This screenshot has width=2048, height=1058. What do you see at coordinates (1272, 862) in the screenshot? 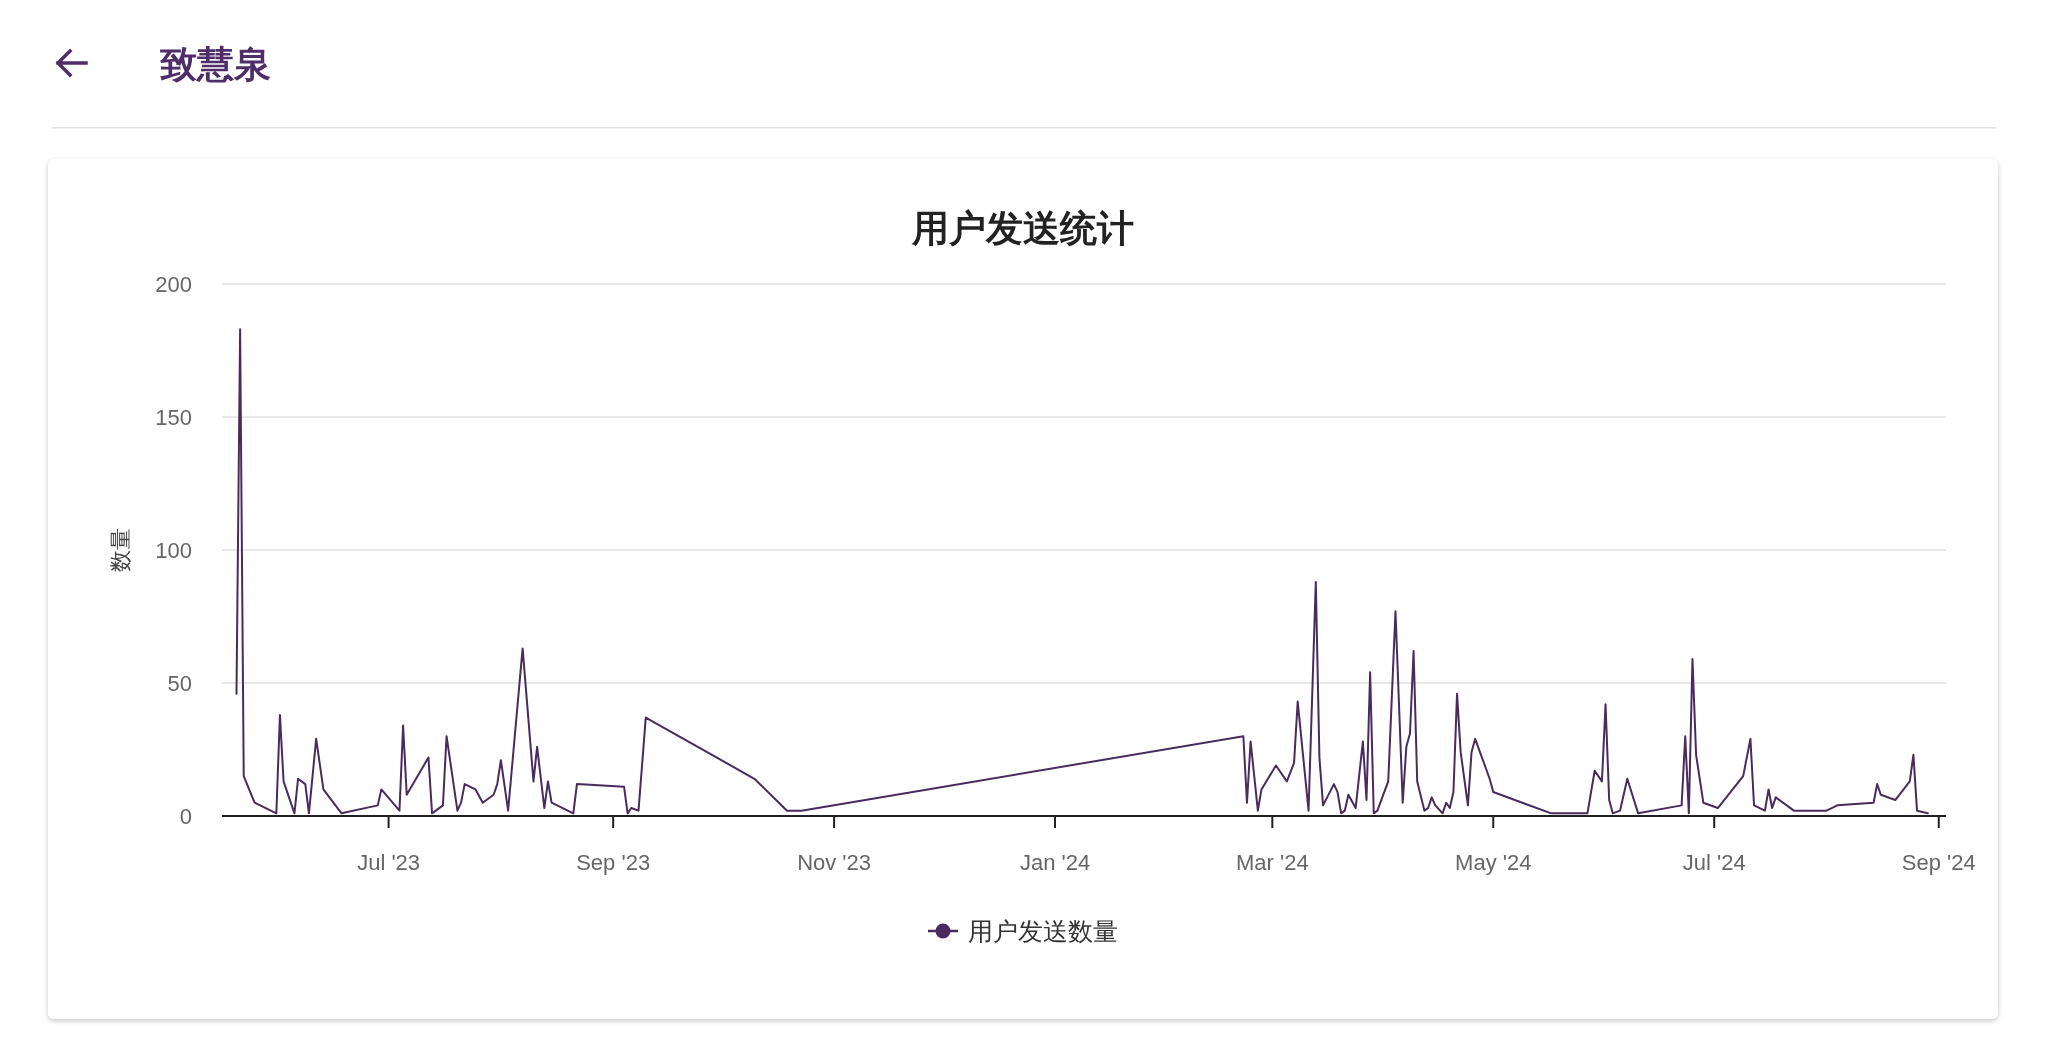
I see `x-tick-label: Mar '24` at bounding box center [1272, 862].